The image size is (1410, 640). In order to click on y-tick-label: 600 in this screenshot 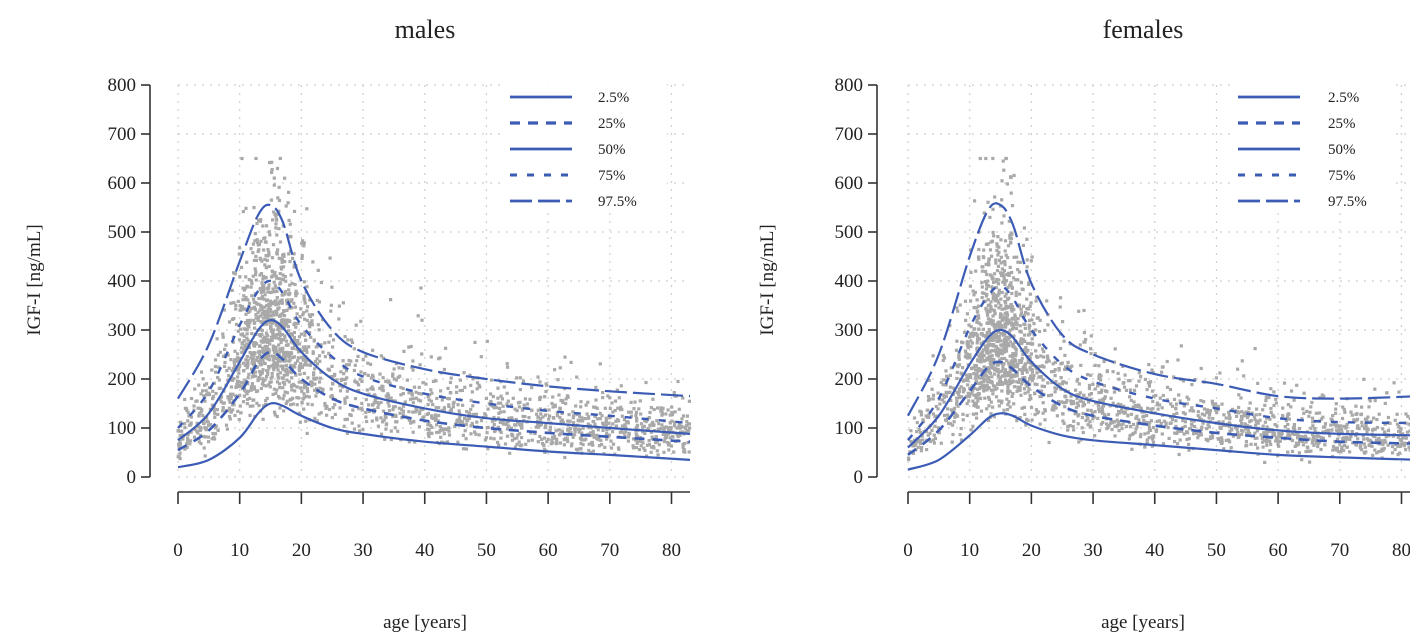, I will do `click(849, 183)`.